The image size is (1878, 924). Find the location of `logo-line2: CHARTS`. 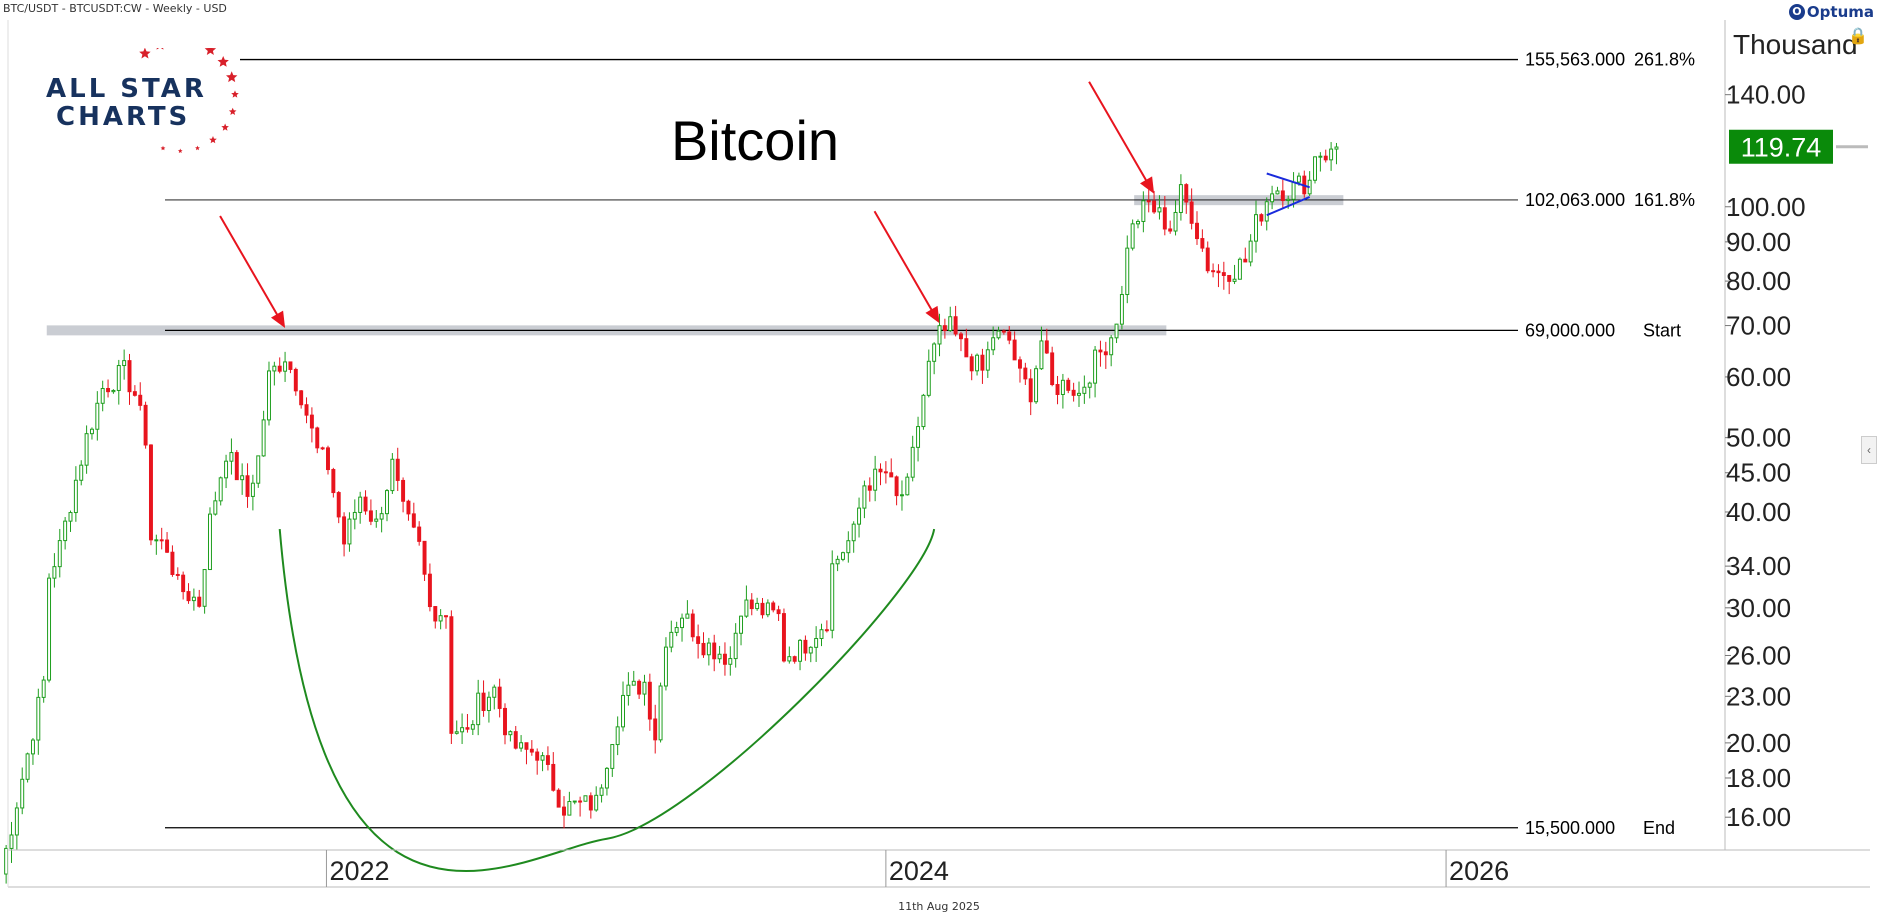

logo-line2: CHARTS is located at coordinates (123, 117).